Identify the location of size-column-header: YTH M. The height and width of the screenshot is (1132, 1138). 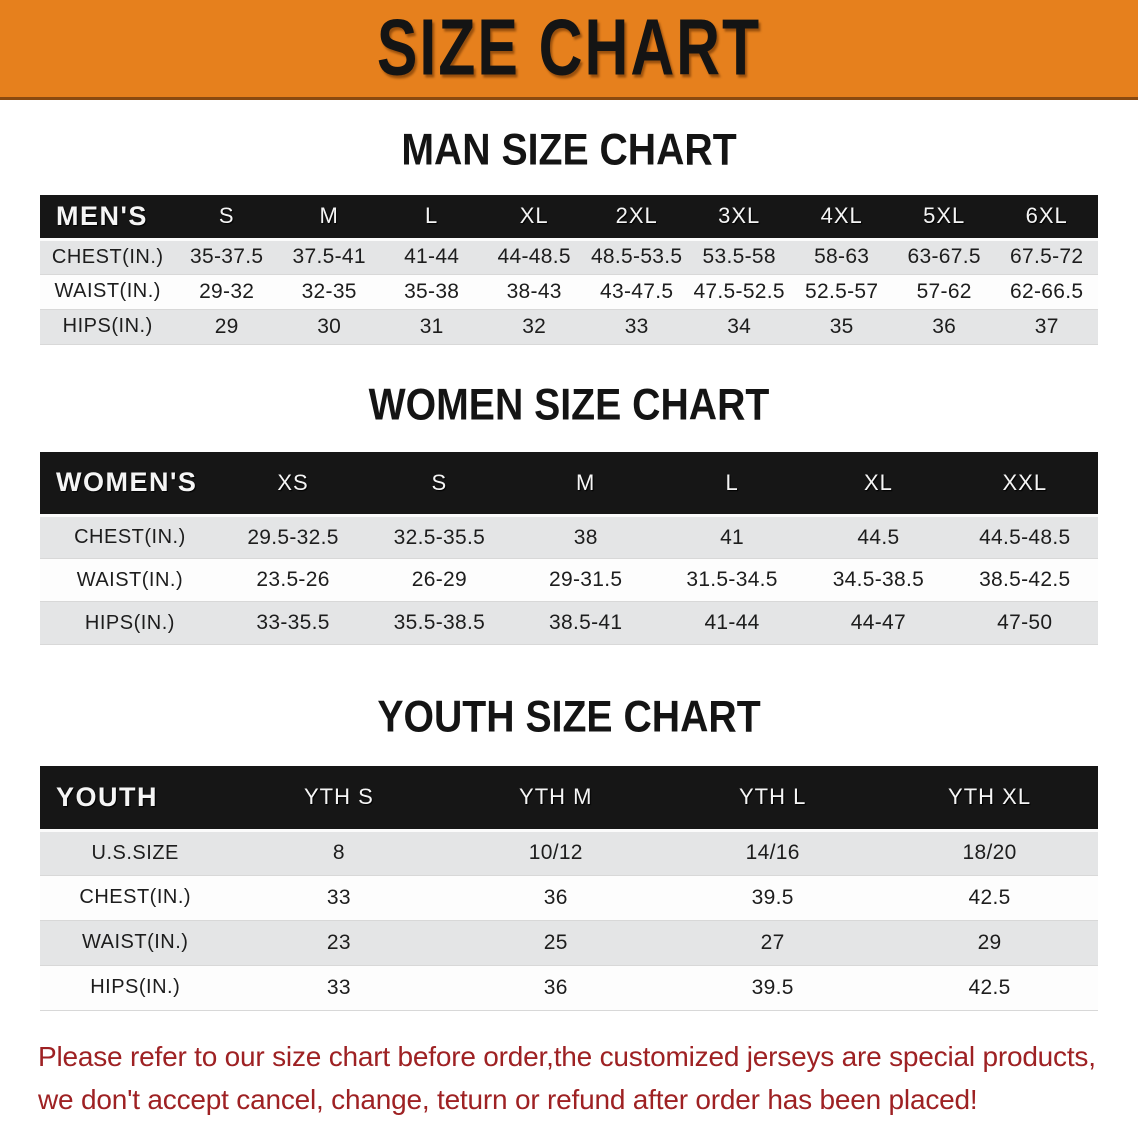
(556, 799).